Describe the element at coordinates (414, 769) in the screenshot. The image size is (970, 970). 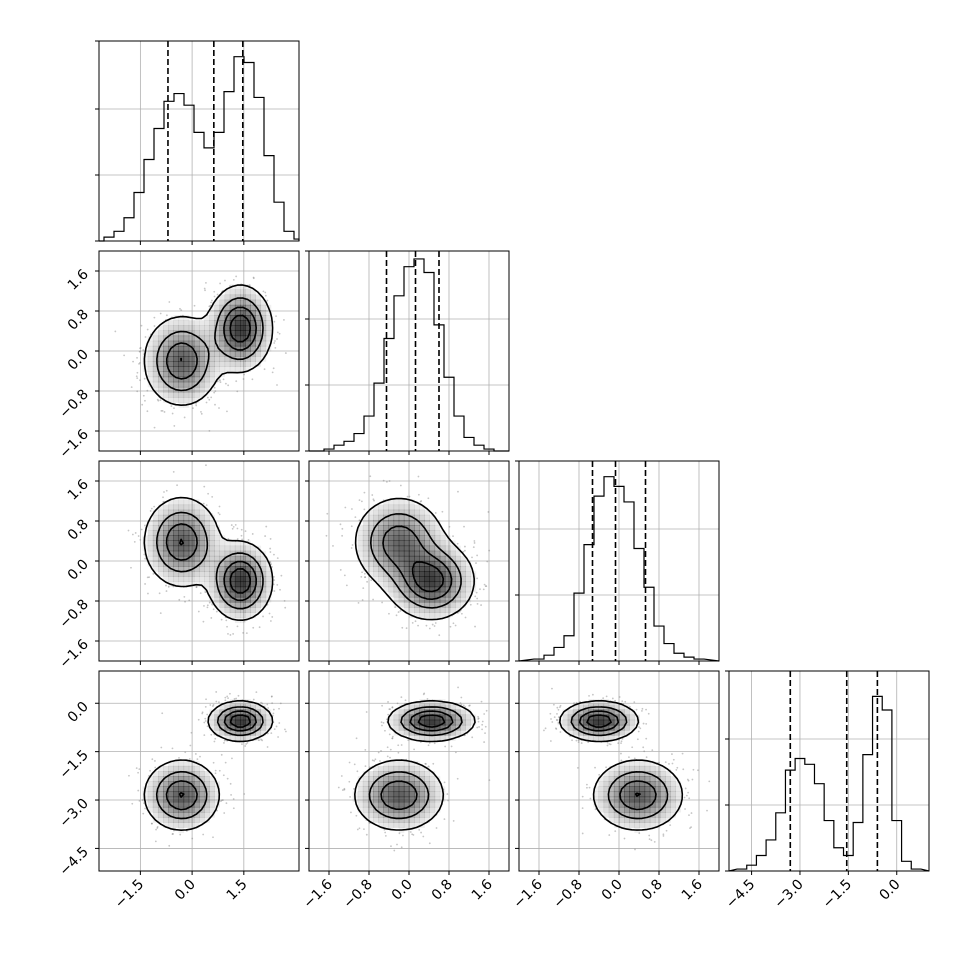
I see `panel-content` at that location.